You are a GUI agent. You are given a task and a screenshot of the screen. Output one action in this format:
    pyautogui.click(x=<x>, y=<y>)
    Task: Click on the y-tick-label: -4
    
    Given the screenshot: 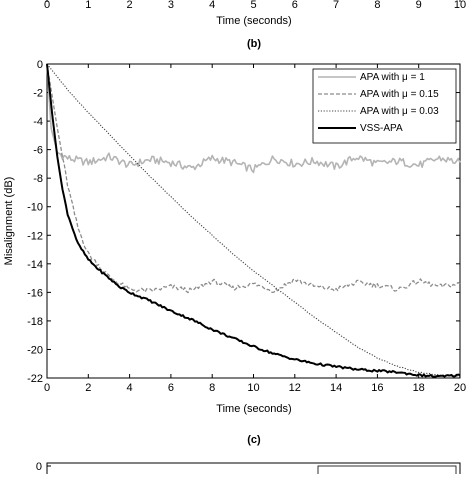 What is the action you would take?
    pyautogui.click(x=38, y=122)
    